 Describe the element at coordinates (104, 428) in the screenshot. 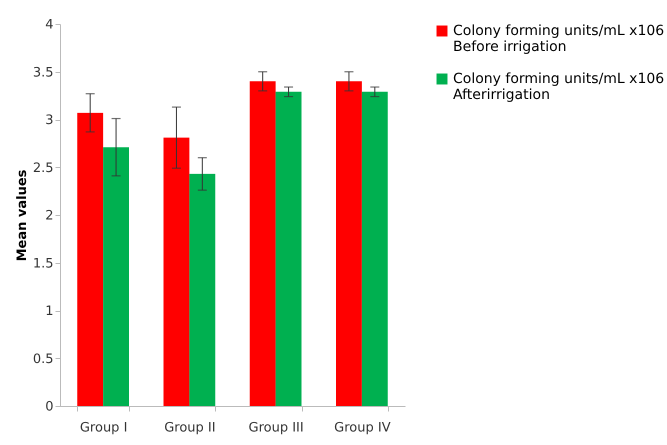

I see `x-tick-label: Group I` at that location.